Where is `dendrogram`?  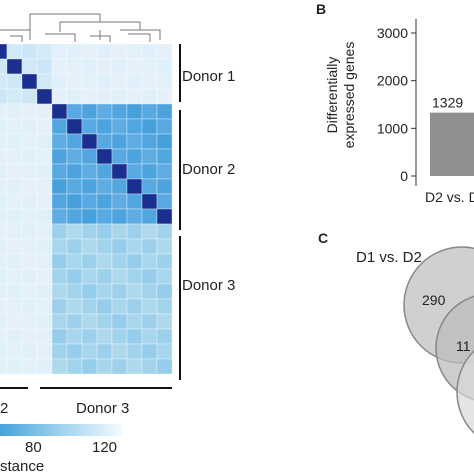
dendrogram is located at coordinates (80, 27).